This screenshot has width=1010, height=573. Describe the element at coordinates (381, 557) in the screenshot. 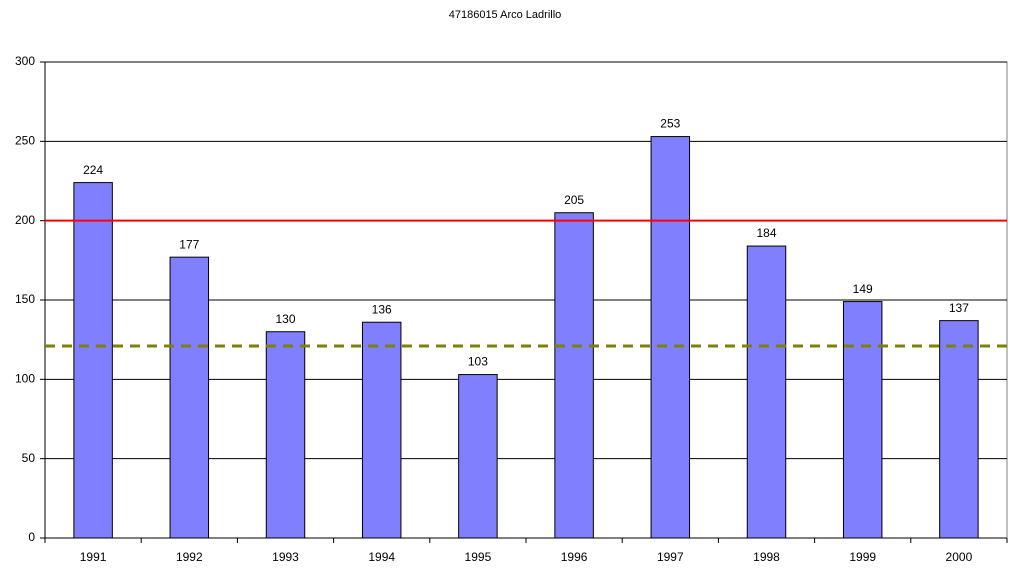

I see `x-tick-label: 1994` at that location.